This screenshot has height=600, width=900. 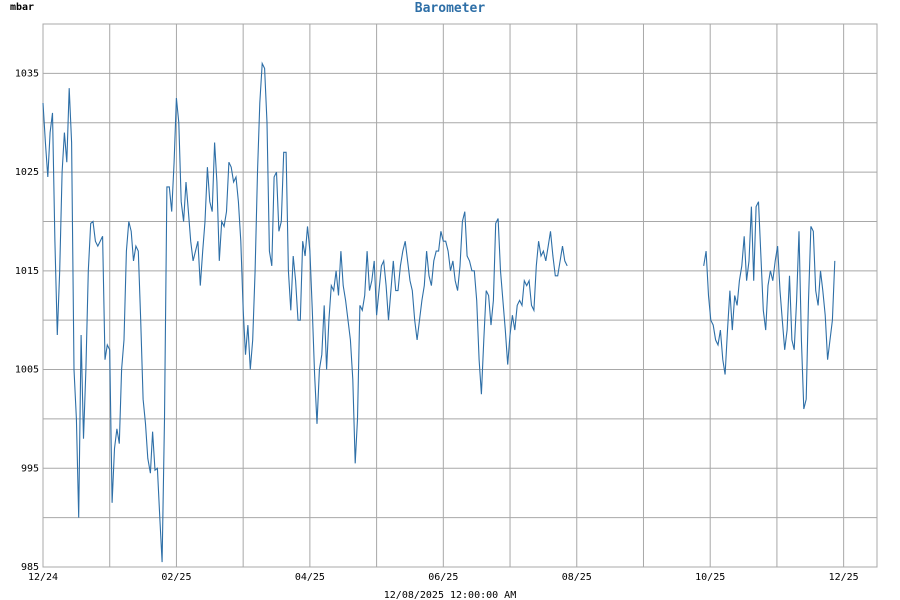 I want to click on x-tick-labels: 12/24 02/25 04/25 06/25 08/25 10/25 12/25, so click(x=443, y=577).